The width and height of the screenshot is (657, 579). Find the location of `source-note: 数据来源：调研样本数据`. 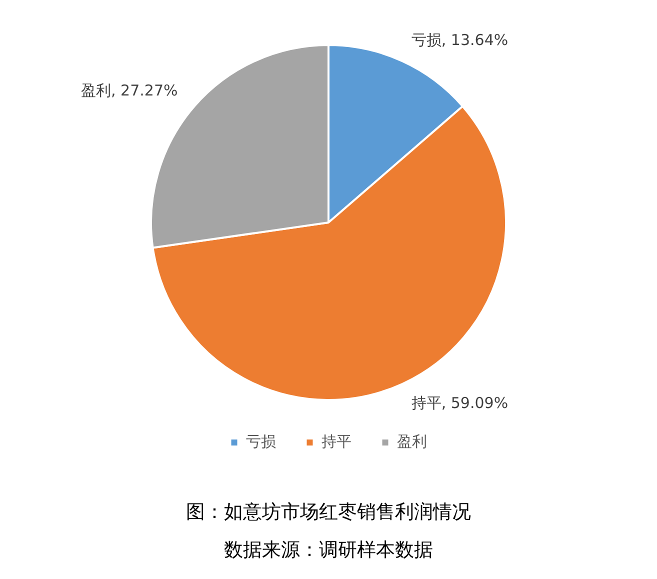

source-note: 数据来源：调研样本数据 is located at coordinates (328, 551).